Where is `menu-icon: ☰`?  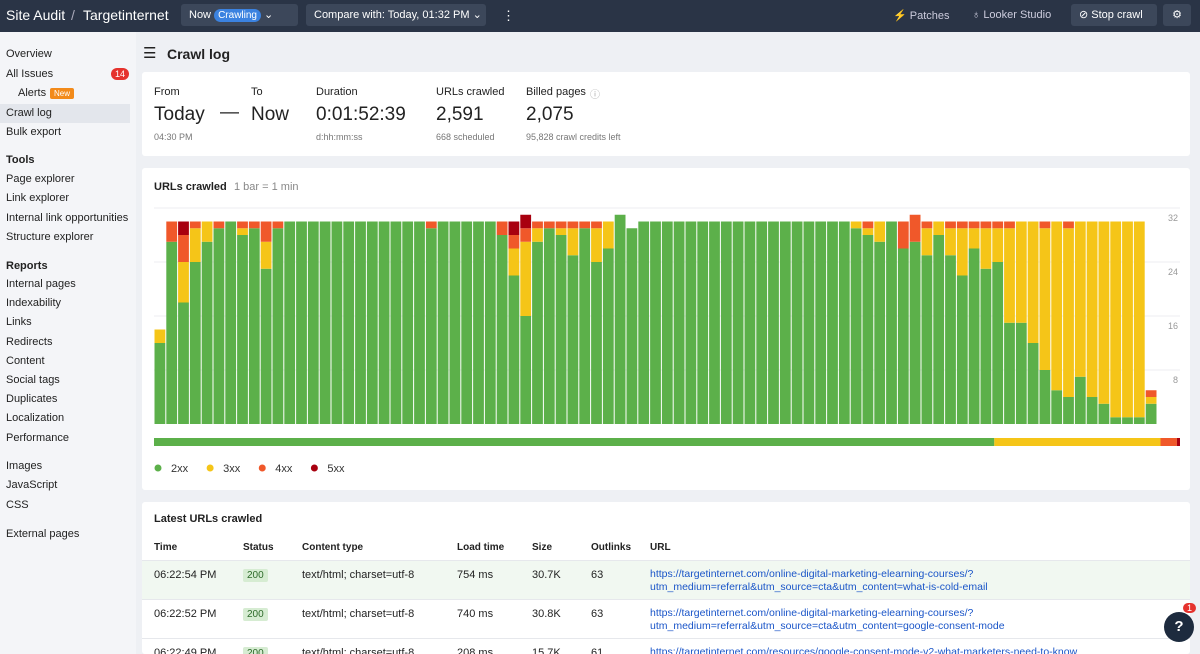 menu-icon: ☰ is located at coordinates (150, 53).